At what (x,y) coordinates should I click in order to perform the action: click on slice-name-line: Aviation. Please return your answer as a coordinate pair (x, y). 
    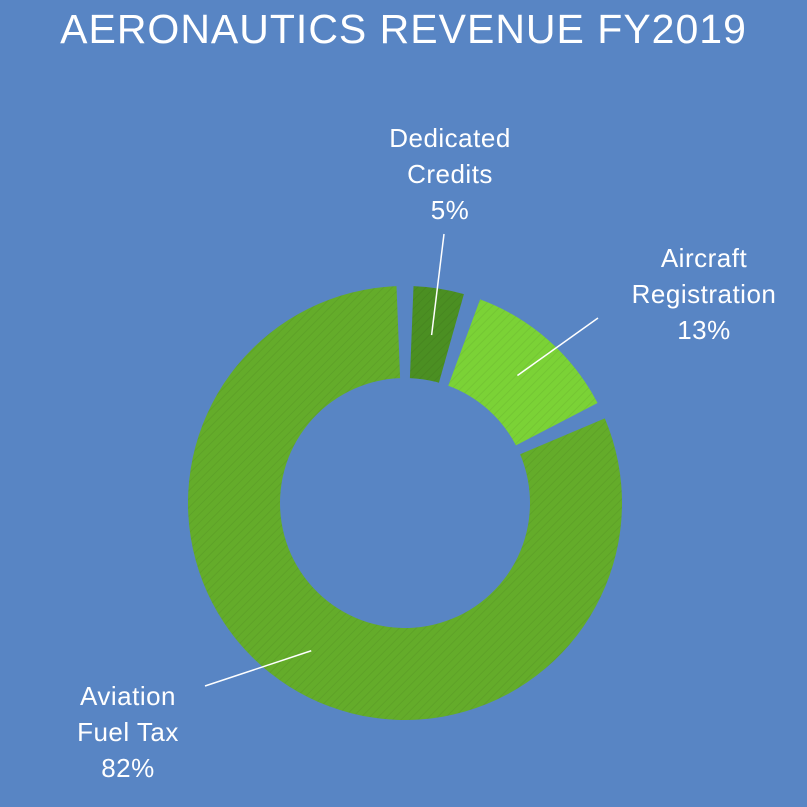
    Looking at the image, I should click on (128, 696).